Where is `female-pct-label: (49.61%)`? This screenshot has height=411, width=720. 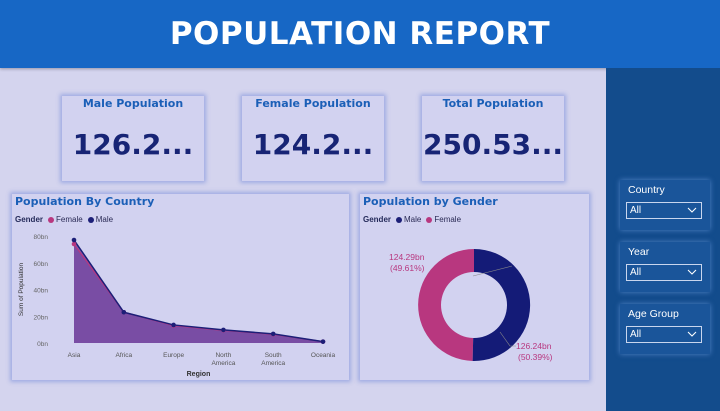
female-pct-label: (49.61%) is located at coordinates (407, 268).